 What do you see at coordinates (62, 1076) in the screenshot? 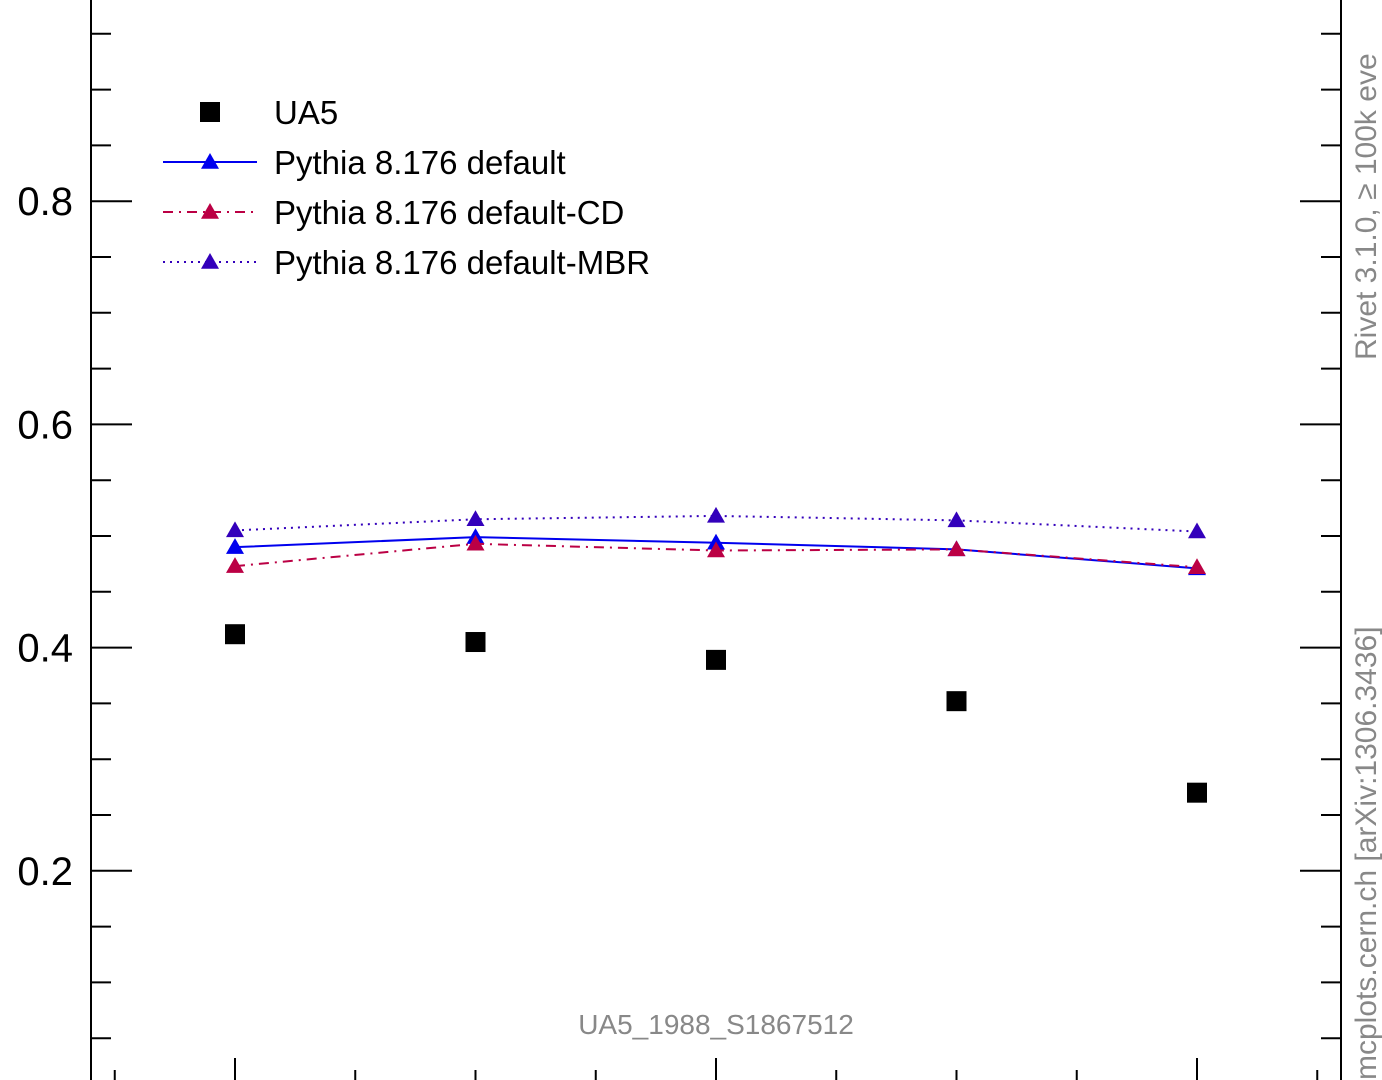
I see `y-tick-label: 0` at bounding box center [62, 1076].